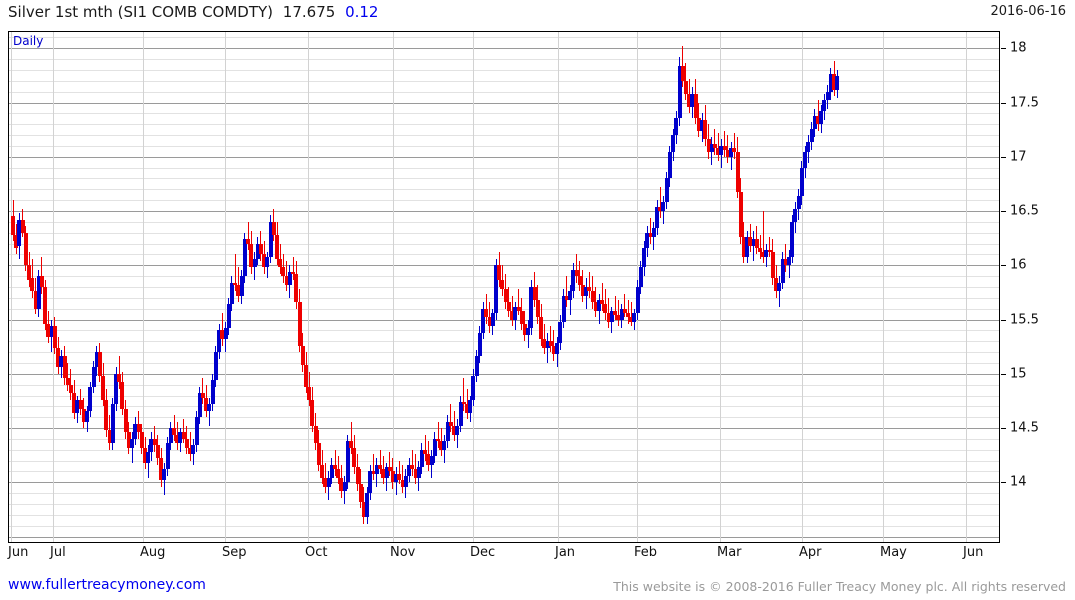 This screenshot has width=1075, height=600. Describe the element at coordinates (28, 41) in the screenshot. I see `frequency-label: Daily` at that location.